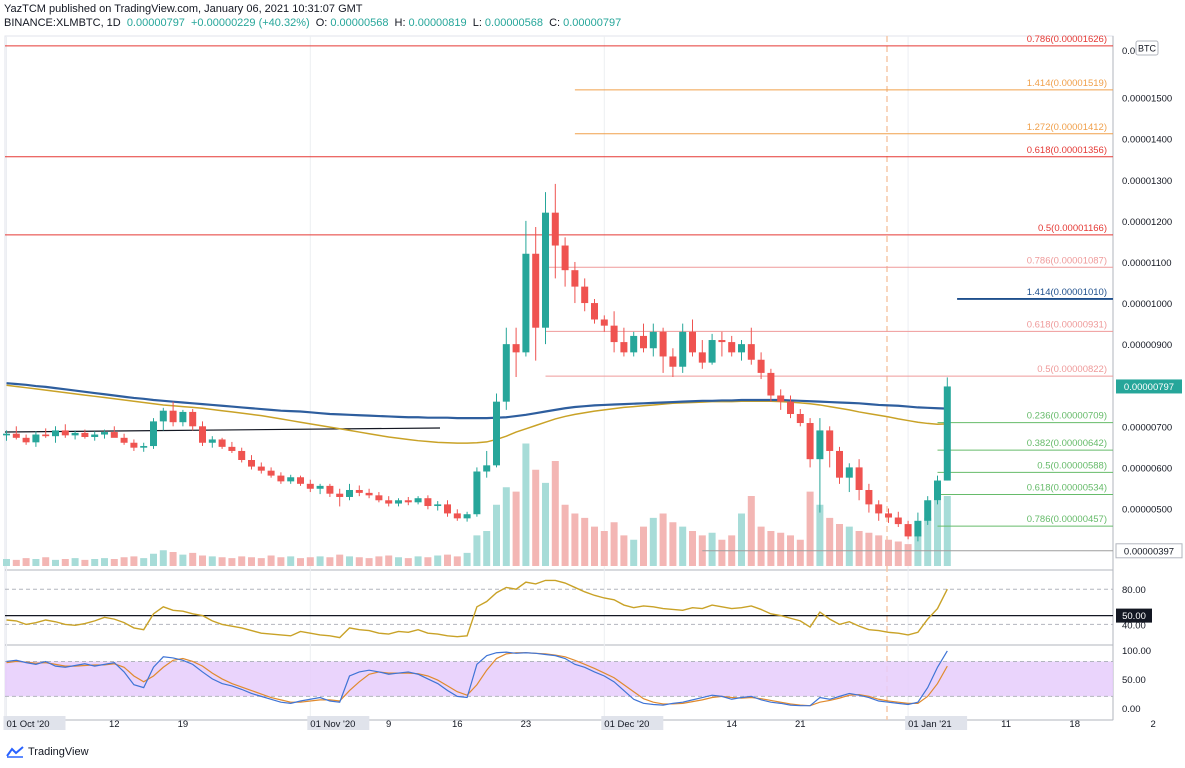  Describe the element at coordinates (559, 679) in the screenshot. I see `stoch-band` at that location.